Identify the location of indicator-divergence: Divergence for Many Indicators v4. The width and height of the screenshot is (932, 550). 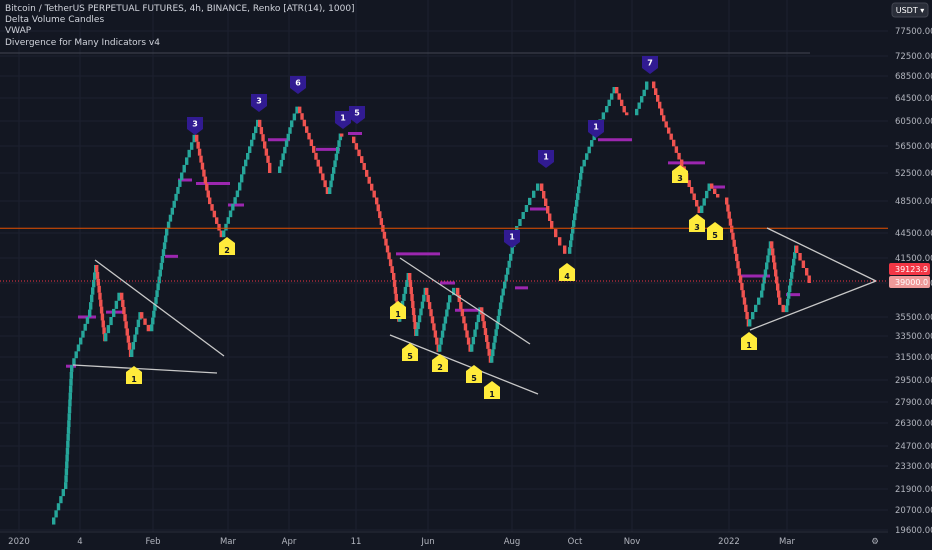
(82, 43).